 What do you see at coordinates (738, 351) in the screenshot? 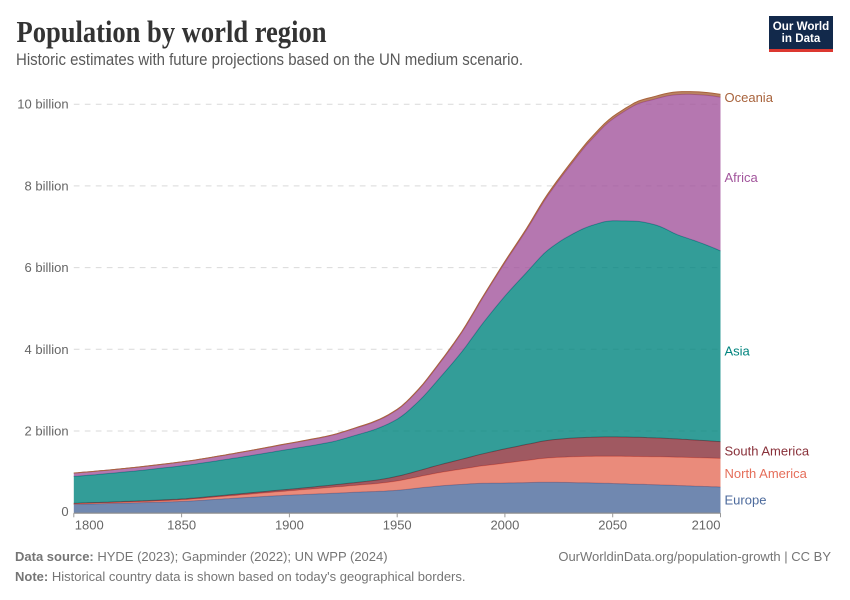
I see `svg-text: Asia` at bounding box center [738, 351].